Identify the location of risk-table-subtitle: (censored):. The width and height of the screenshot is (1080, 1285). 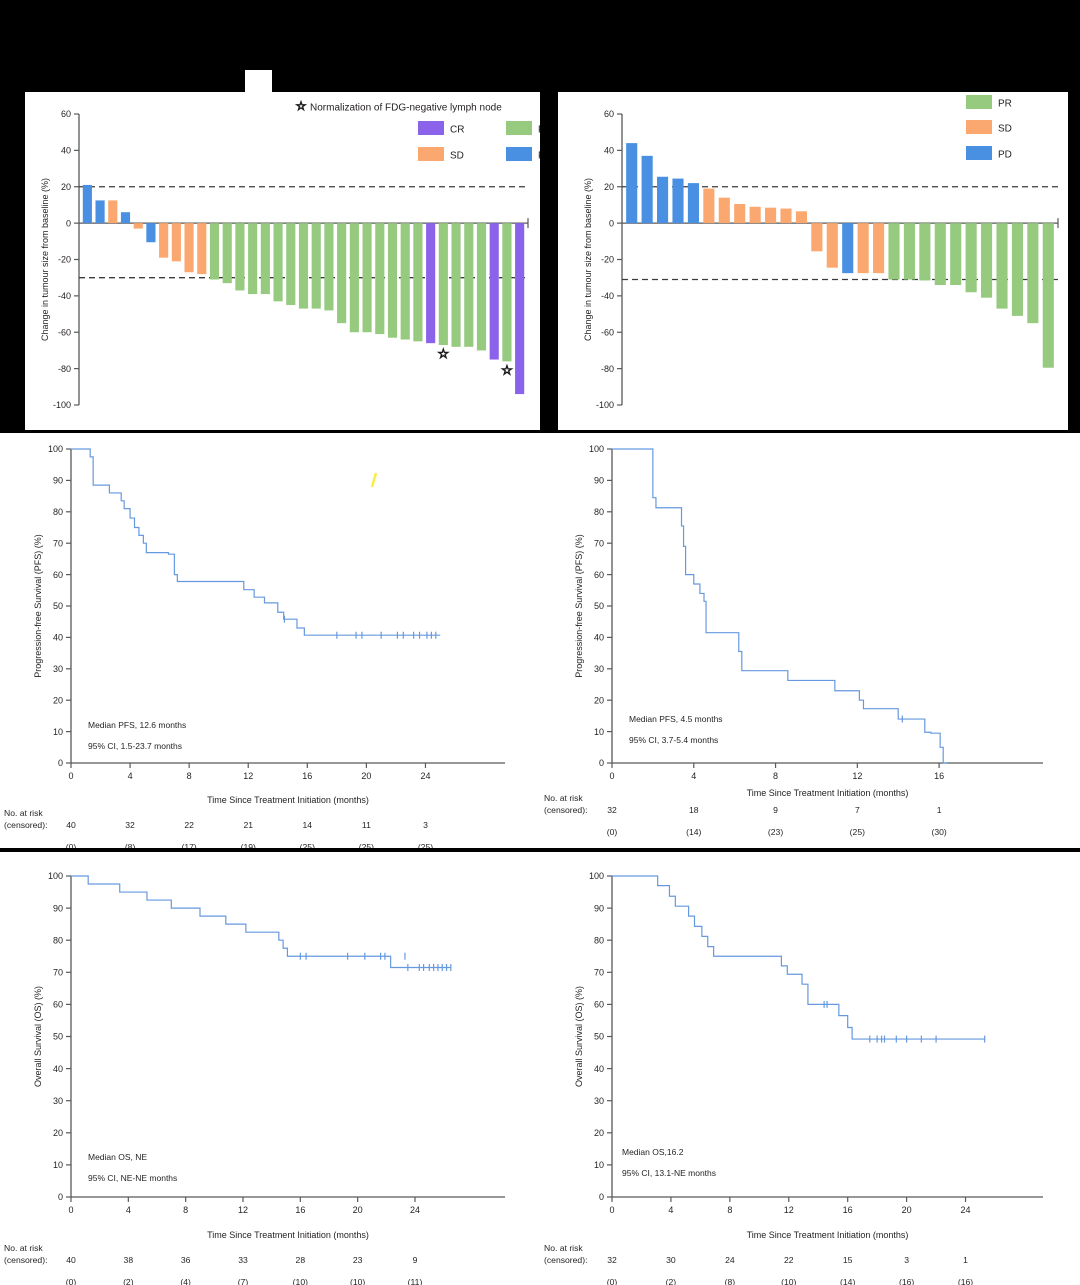
(25, 1260).